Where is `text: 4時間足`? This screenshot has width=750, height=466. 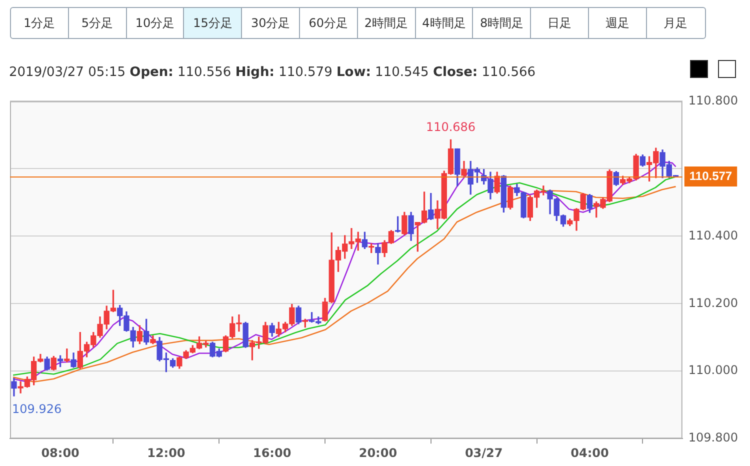 text: 4時間足 is located at coordinates (445, 23).